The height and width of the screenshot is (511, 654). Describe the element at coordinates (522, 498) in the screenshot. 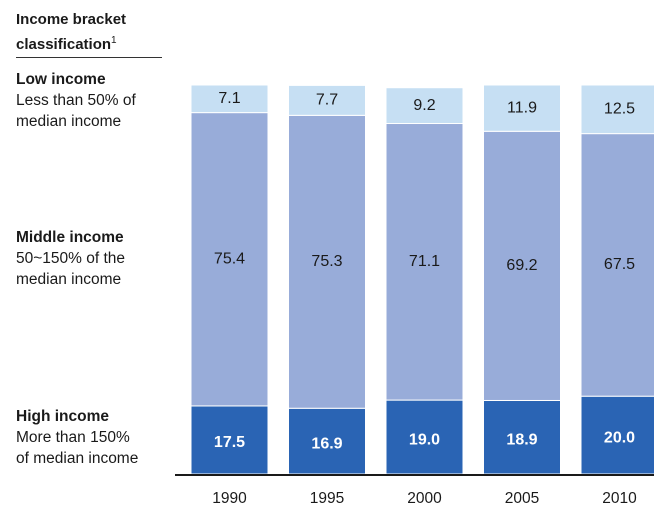

I see `x-tick-label-2005: 2005` at that location.